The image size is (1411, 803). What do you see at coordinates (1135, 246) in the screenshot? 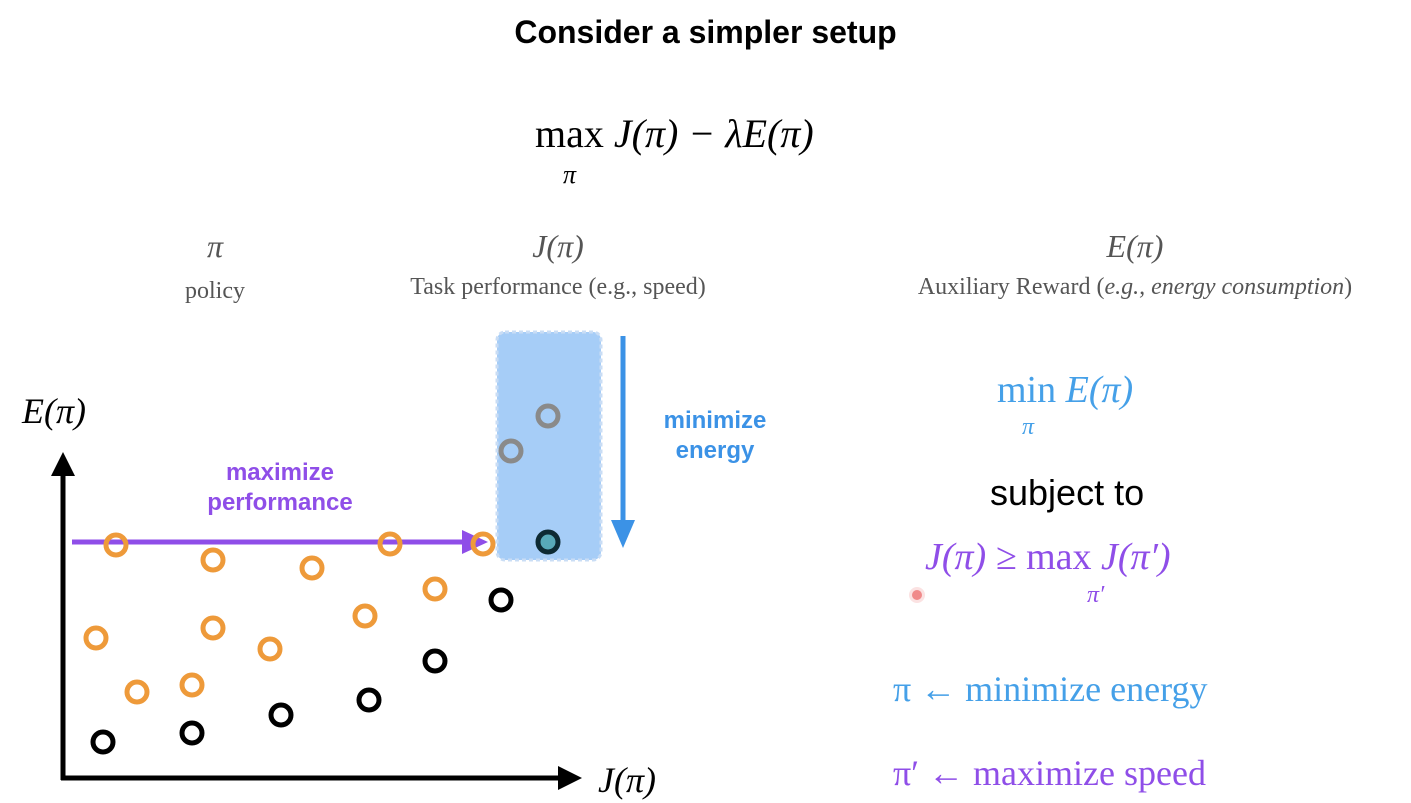
I see `column-auxiliary-symbol: E(π)` at bounding box center [1135, 246].